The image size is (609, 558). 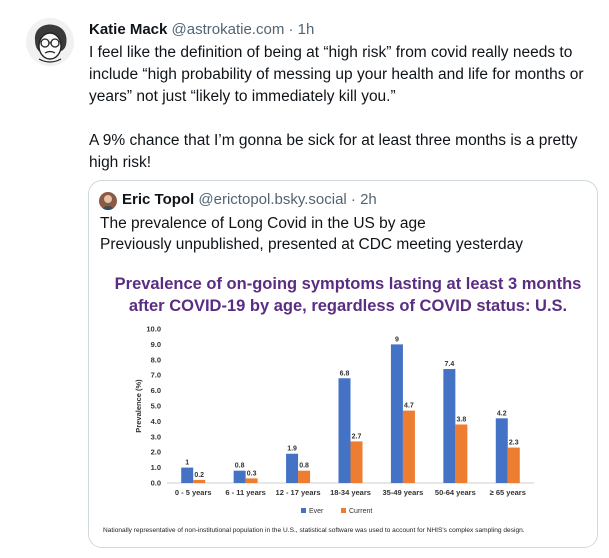 I want to click on data-label-ever: 1, so click(x=187, y=463).